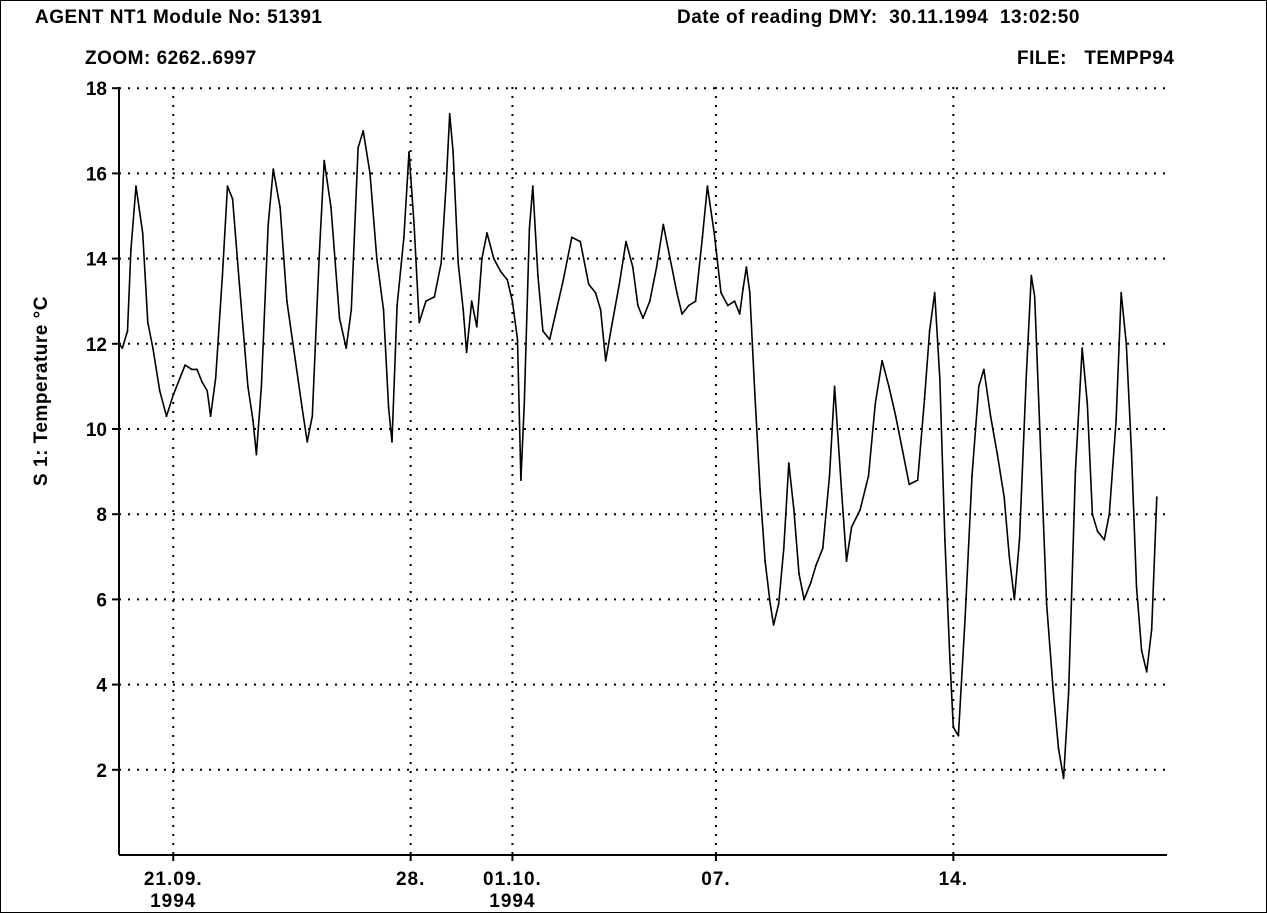 Image resolution: width=1267 pixels, height=913 pixels. Describe the element at coordinates (512, 901) in the screenshot. I see `x-tick-year: 1994` at that location.